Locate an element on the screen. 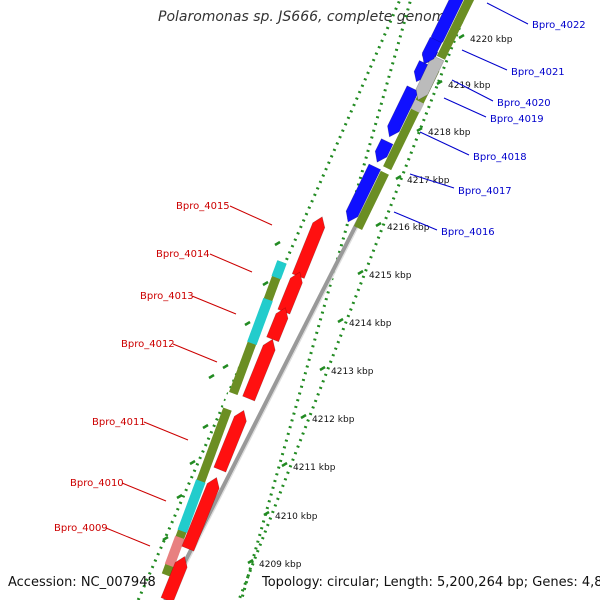 The image size is (600, 600). kbp-tick-label: 4210 kbp is located at coordinates (296, 517).